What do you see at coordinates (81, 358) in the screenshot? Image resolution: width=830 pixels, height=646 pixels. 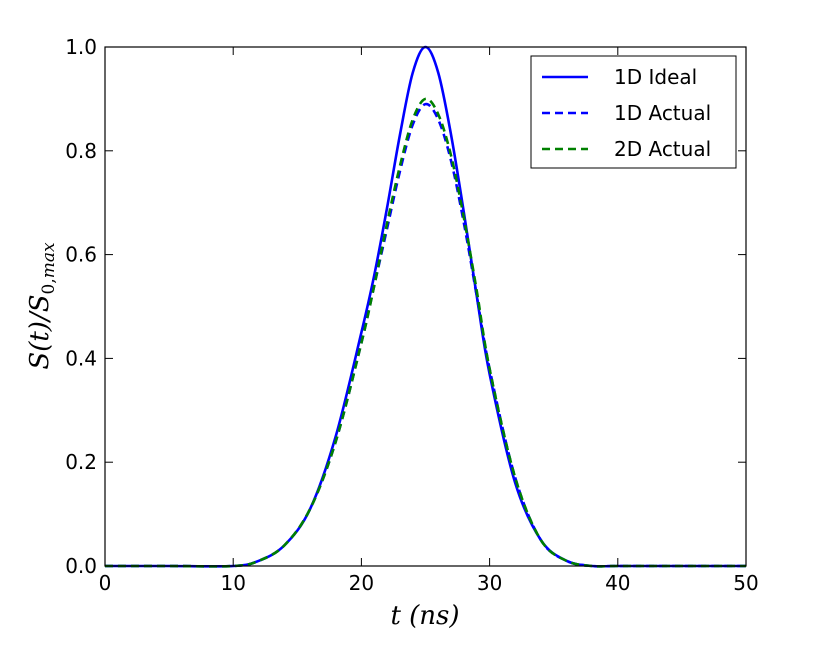 I see `y-tick-label: 0.4` at bounding box center [81, 358].